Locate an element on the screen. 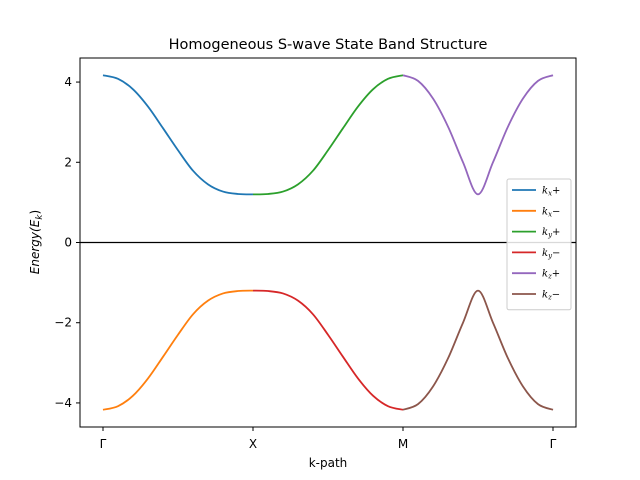  legend-entry: ky− is located at coordinates (551, 254).